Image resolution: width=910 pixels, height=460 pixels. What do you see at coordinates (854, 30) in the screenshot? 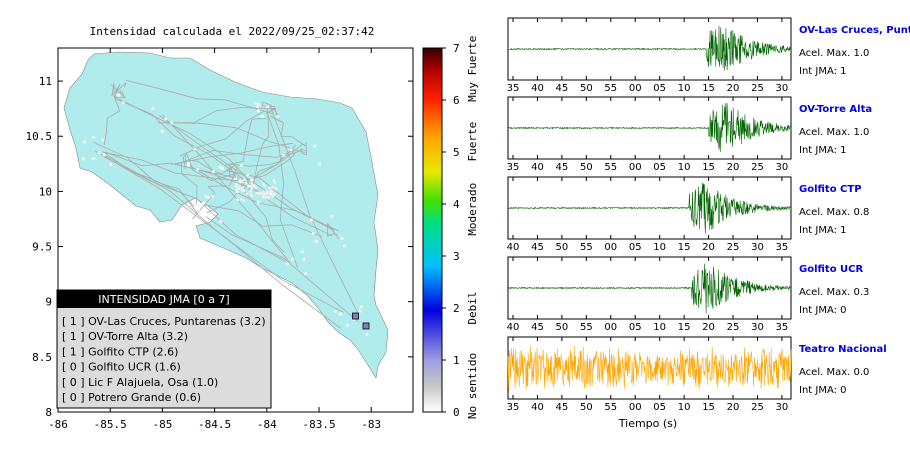
I see `trace-station-name: OV-Las Cruces, Puntar` at bounding box center [854, 30].